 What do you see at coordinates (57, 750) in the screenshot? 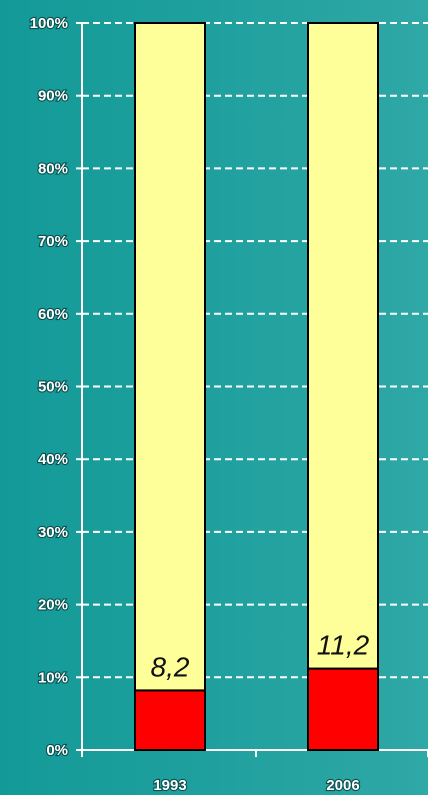
I see `y-tick-label: 0%` at bounding box center [57, 750].